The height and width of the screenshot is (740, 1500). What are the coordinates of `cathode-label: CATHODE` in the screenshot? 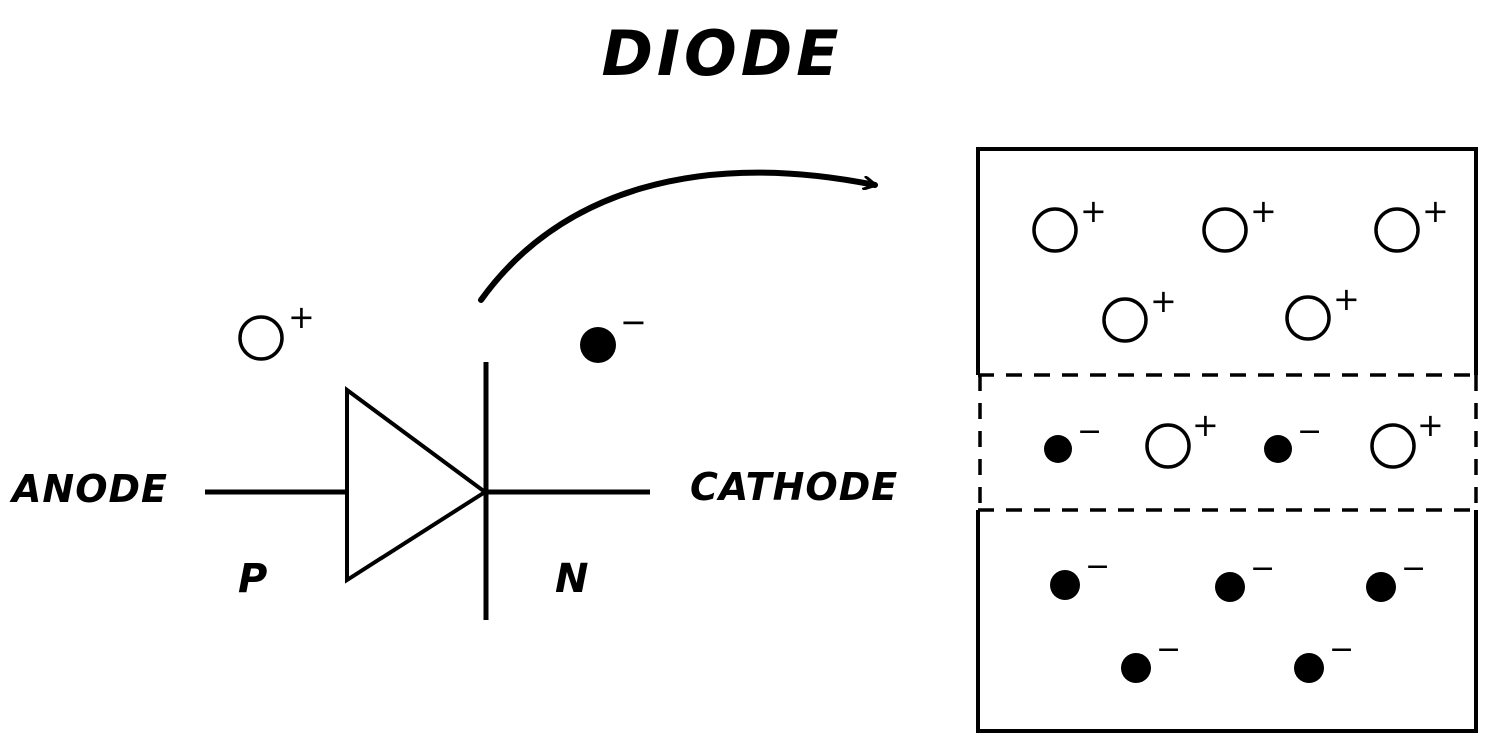 It's located at (794, 487).